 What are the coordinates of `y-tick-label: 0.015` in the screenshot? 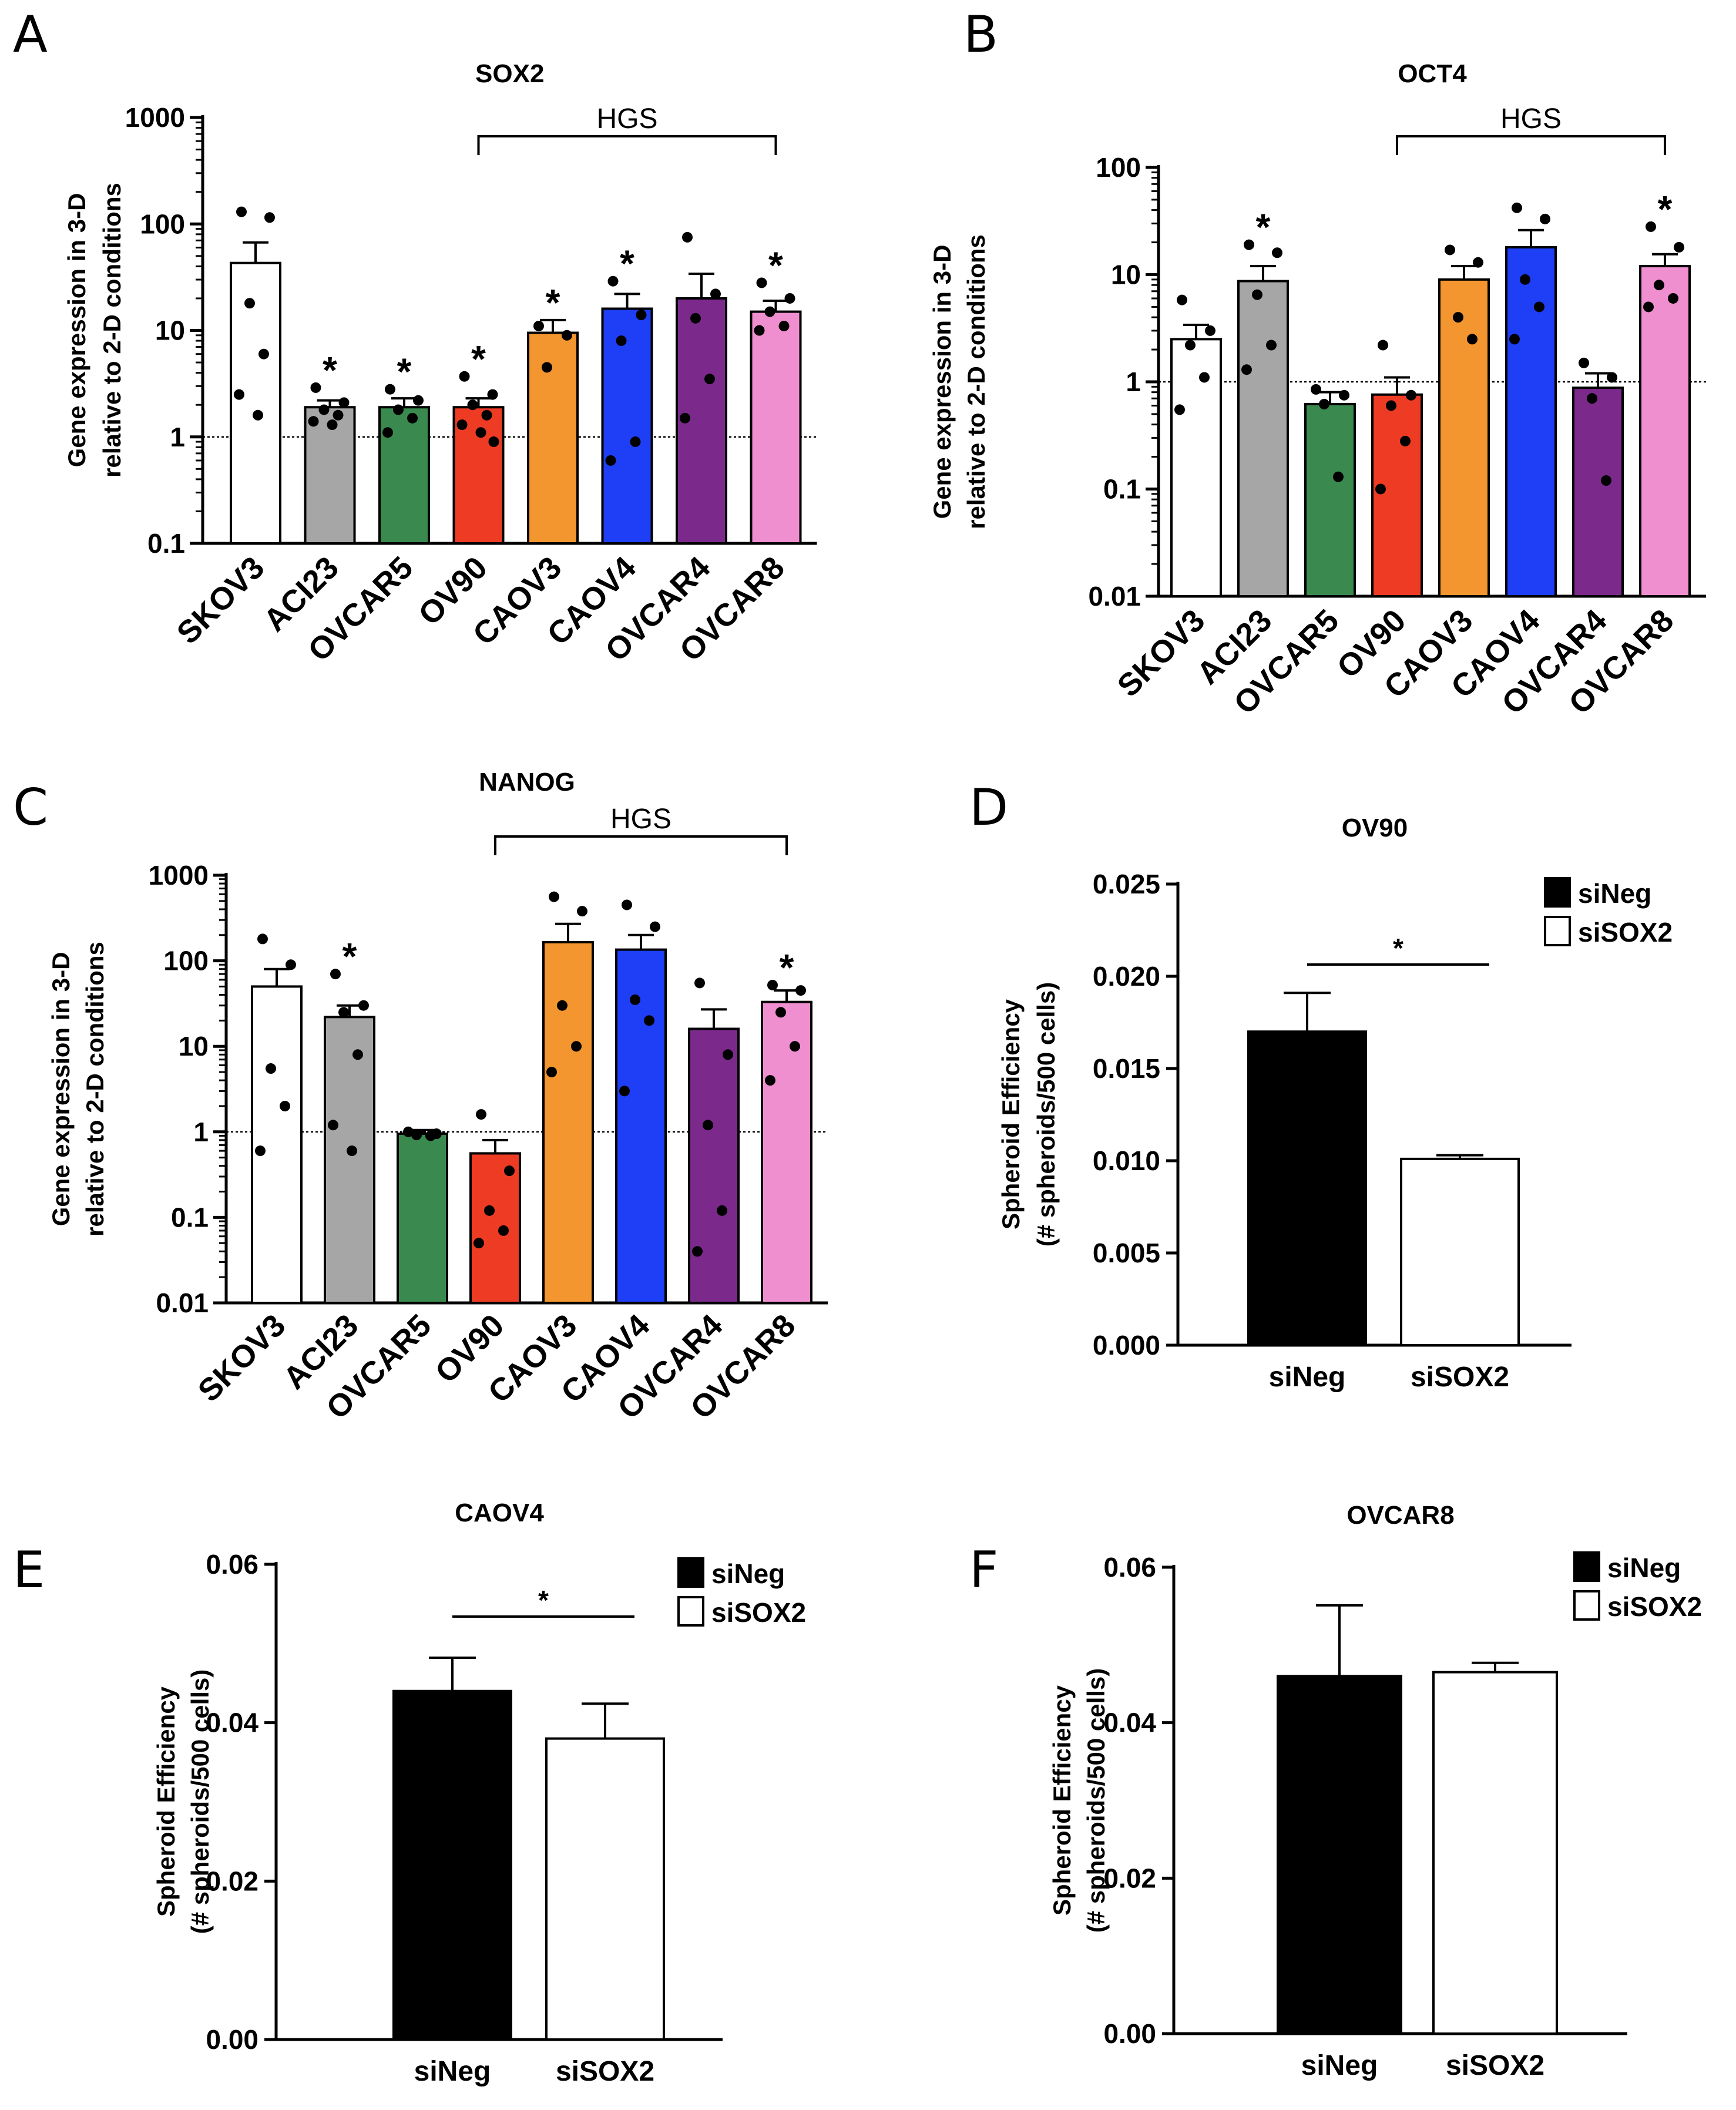 It's located at (1126, 1068).